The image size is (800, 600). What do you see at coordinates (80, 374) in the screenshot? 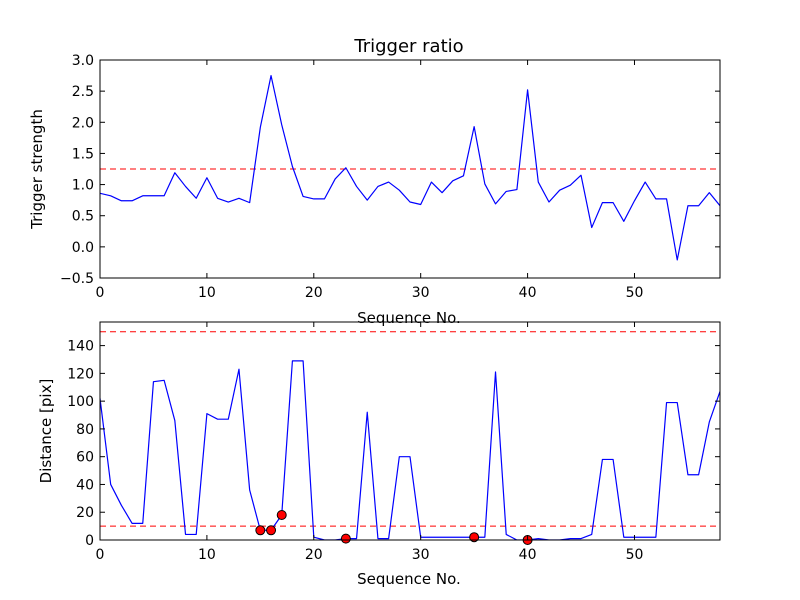
I see `y-tick-label: 120` at bounding box center [80, 374].